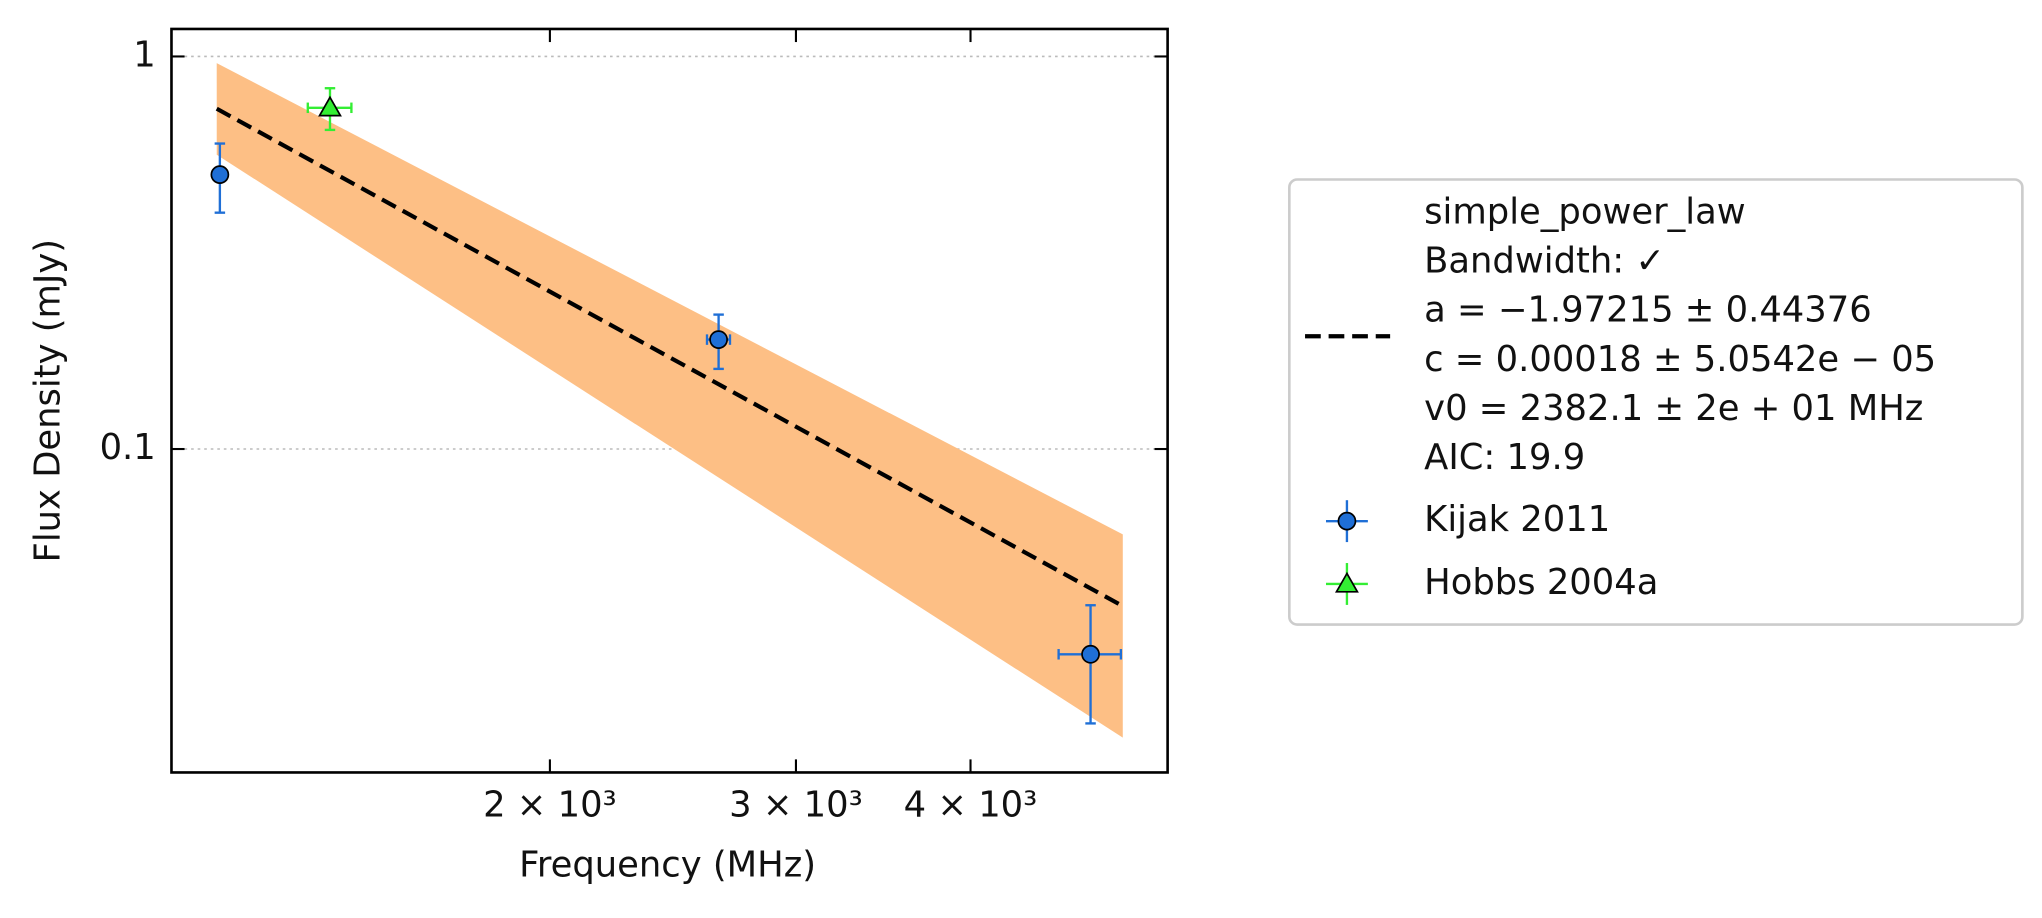 This screenshot has height=918, width=2042. What do you see at coordinates (667, 865) in the screenshot?
I see `x-axis-label: Frequency (MHz)` at bounding box center [667, 865].